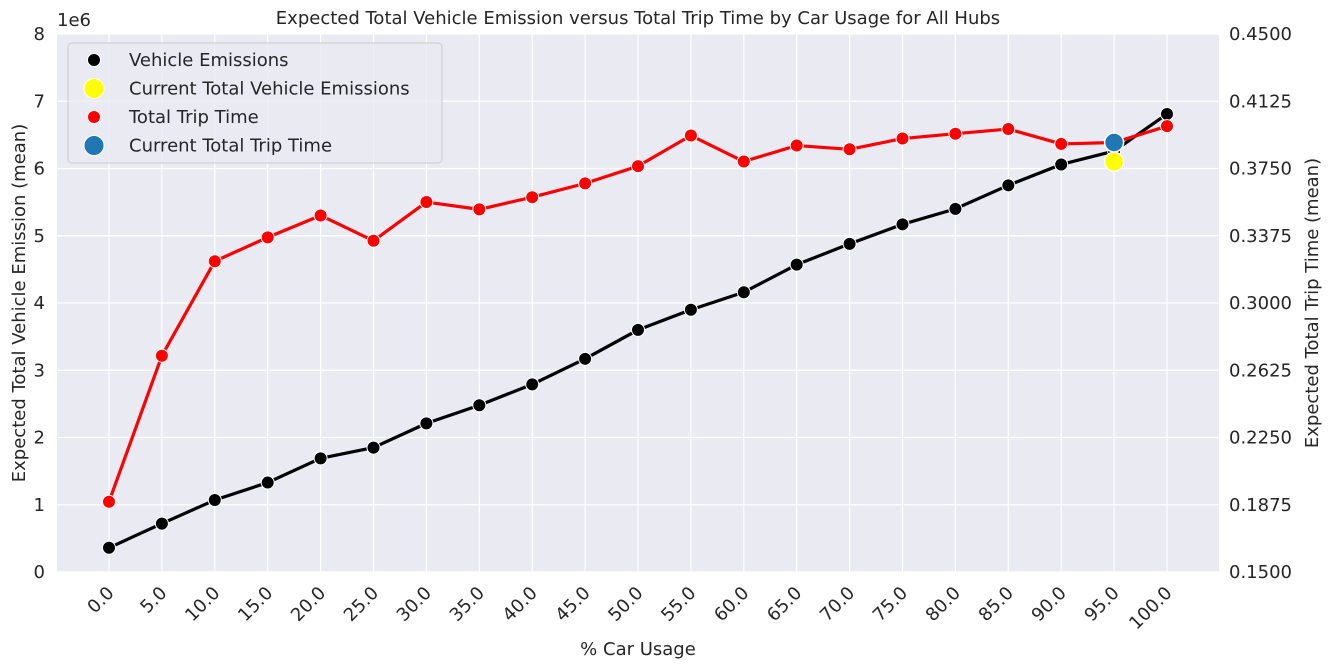 The image size is (1331, 669). Describe the element at coordinates (1260, 438) in the screenshot. I see `y-right-tick-label: 0.2250` at that location.